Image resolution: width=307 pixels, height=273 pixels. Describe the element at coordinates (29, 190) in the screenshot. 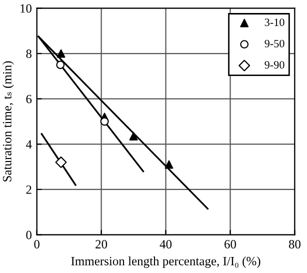

I see `y-tick-label: 2` at that location.